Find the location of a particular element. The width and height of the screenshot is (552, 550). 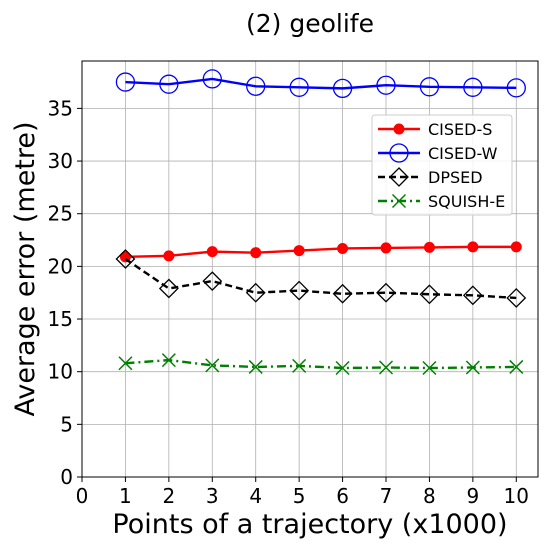

x-tick-label: 6 is located at coordinates (342, 496).